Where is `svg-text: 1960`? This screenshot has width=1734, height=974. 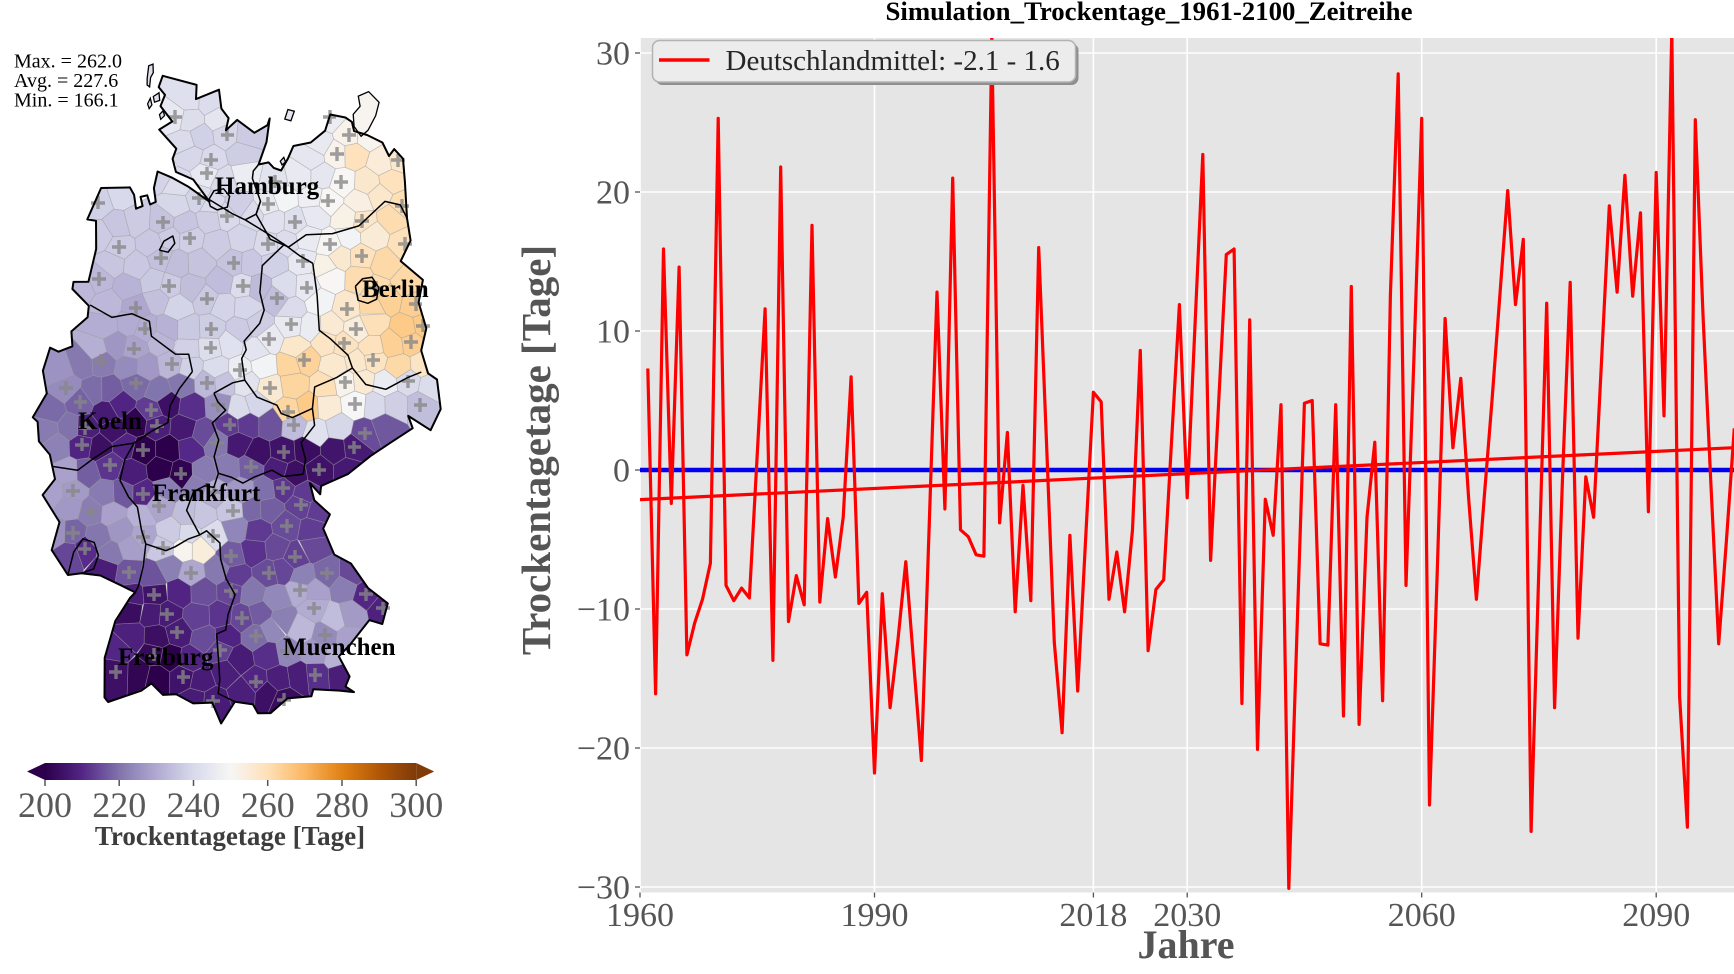 svg-text: 1960 is located at coordinates (640, 915).